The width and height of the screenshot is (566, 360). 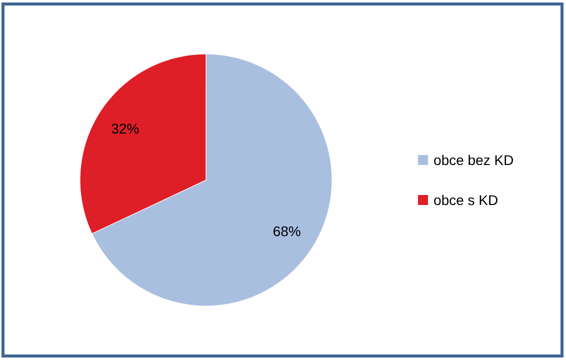 What do you see at coordinates (125, 129) in the screenshot?
I see `data-label: 32%` at bounding box center [125, 129].